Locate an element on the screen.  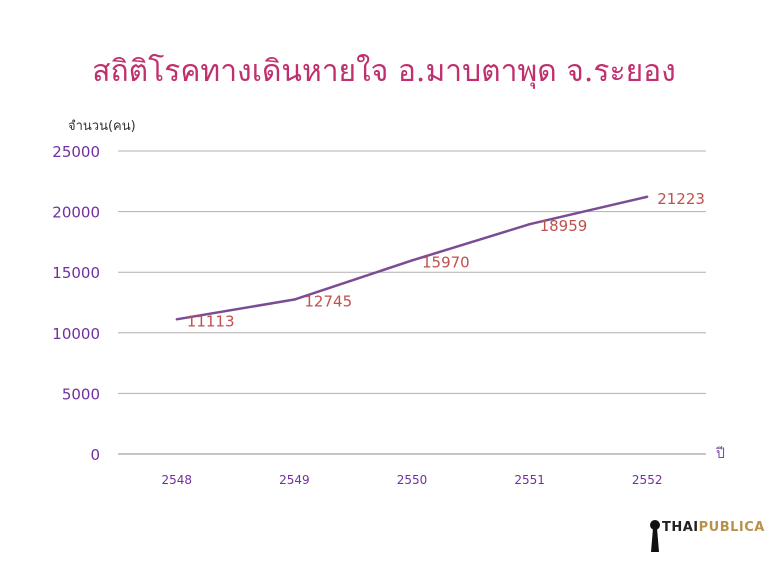
y-axis-label: จำนวน(คน) is located at coordinates (102, 126).